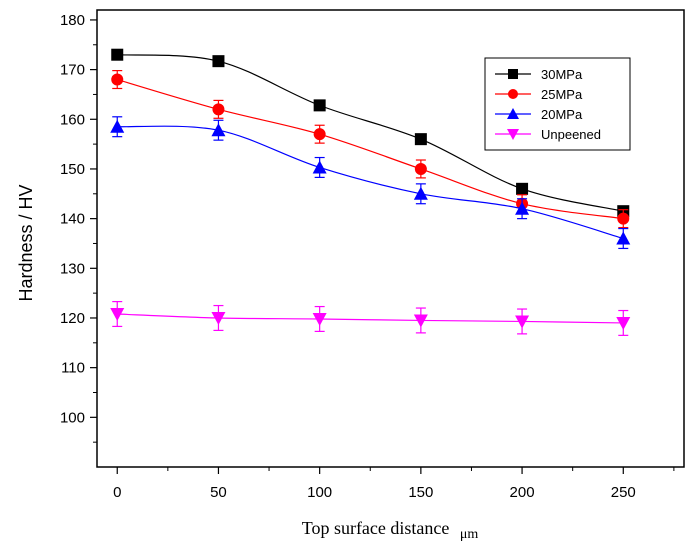 This screenshot has width=688, height=544. What do you see at coordinates (72, 417) in the screenshot?
I see `y-tick-label: 100` at bounding box center [72, 417].